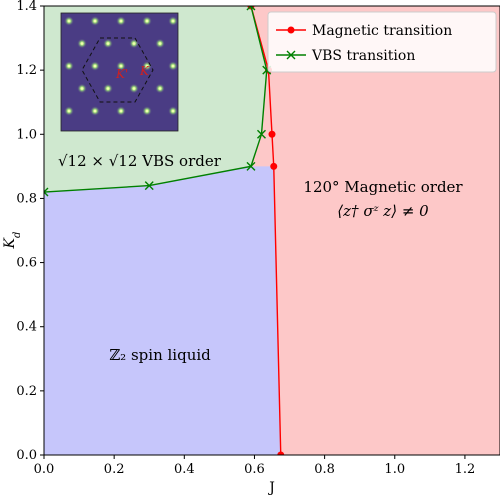 The height and width of the screenshot is (496, 500). I want to click on inset-label-kprime: K', so click(121, 74).